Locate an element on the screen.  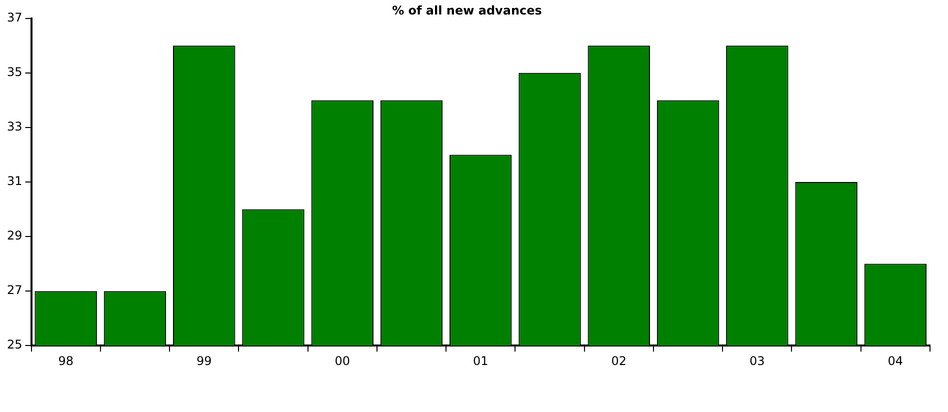
y-tick-label: 25 is located at coordinates (14, 345).